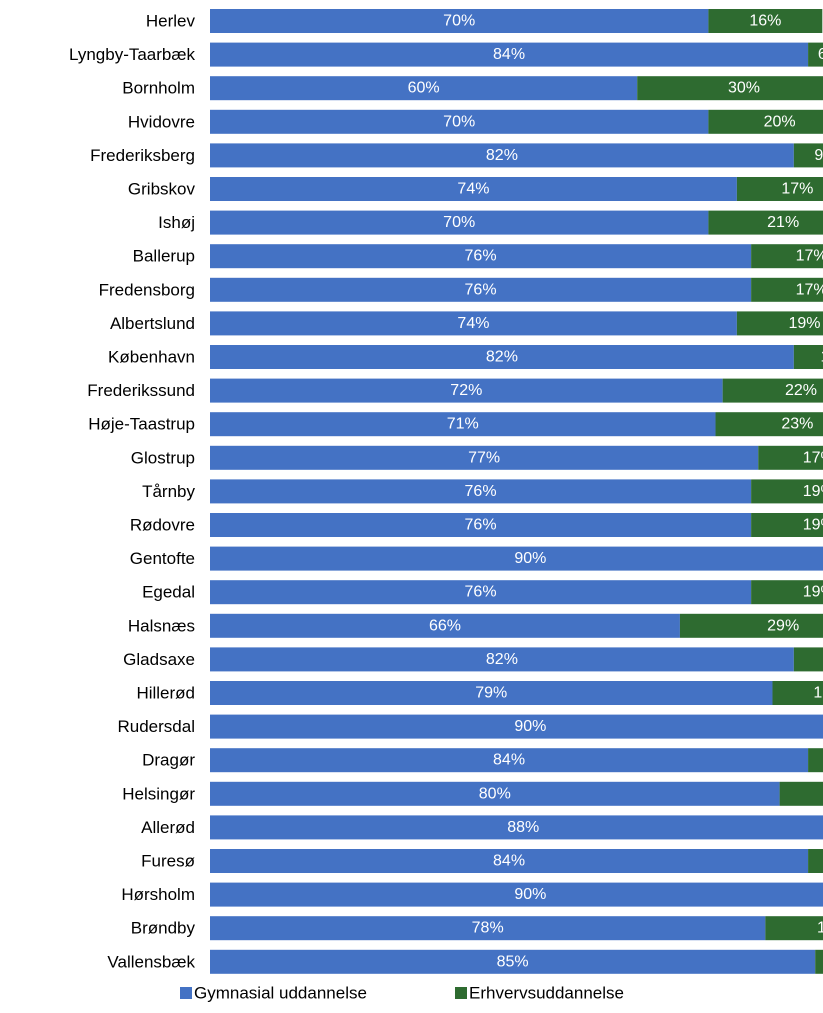  I want to click on data-label: 21%, so click(783, 222).